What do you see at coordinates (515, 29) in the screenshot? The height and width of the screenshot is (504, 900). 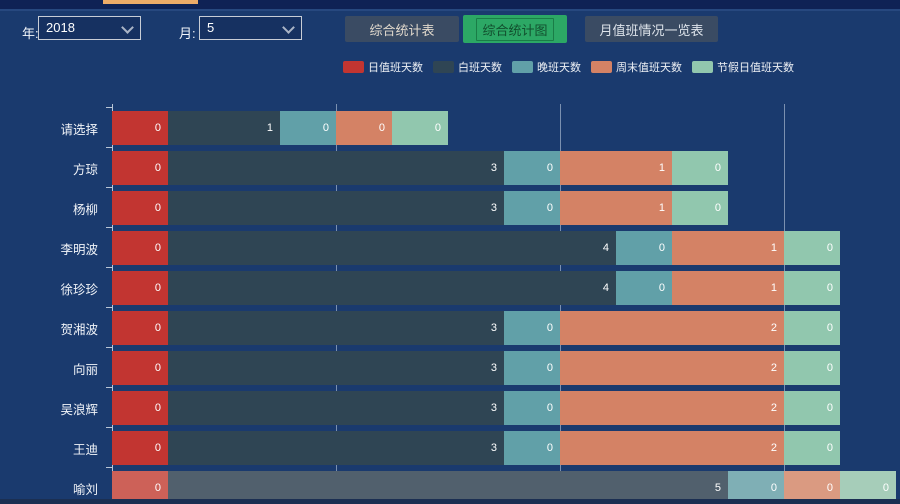 I see `summary-chart-button: 综合统计图` at bounding box center [515, 29].